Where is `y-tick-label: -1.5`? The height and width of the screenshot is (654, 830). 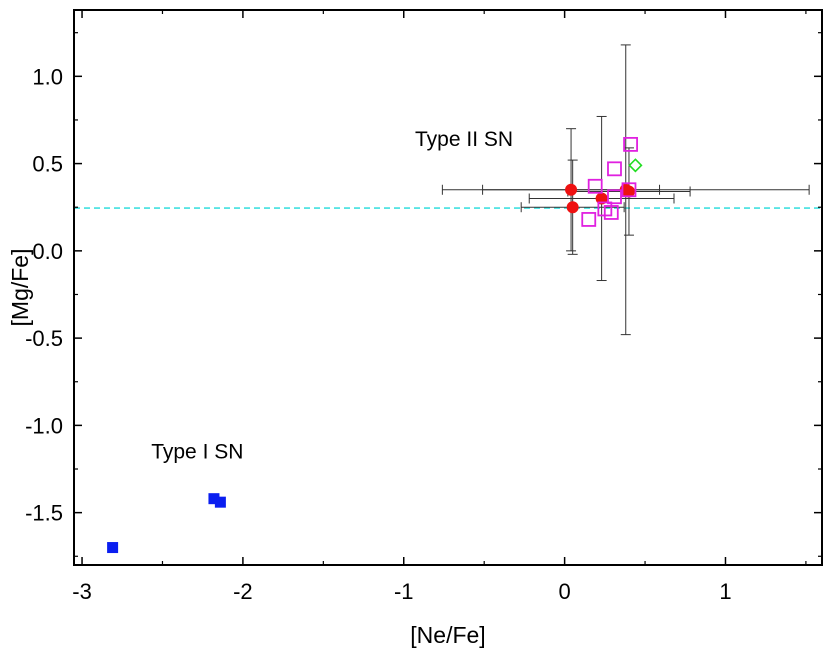 y-tick-label: -1.5 is located at coordinates (44, 513).